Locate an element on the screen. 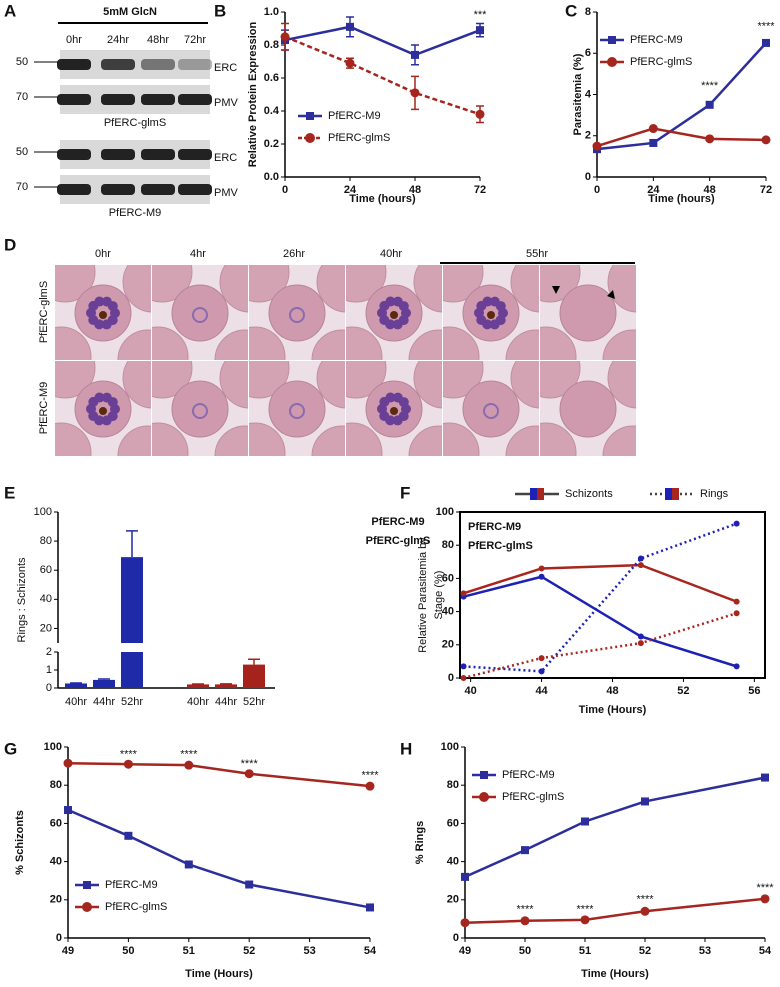 The height and width of the screenshot is (987, 780). x-tick-label: 44hr is located at coordinates (104, 702).